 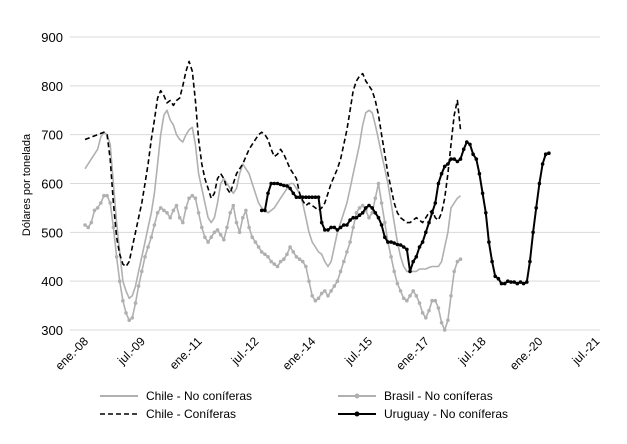 What do you see at coordinates (52, 232) in the screenshot?
I see `y-tick-label: 500` at bounding box center [52, 232].